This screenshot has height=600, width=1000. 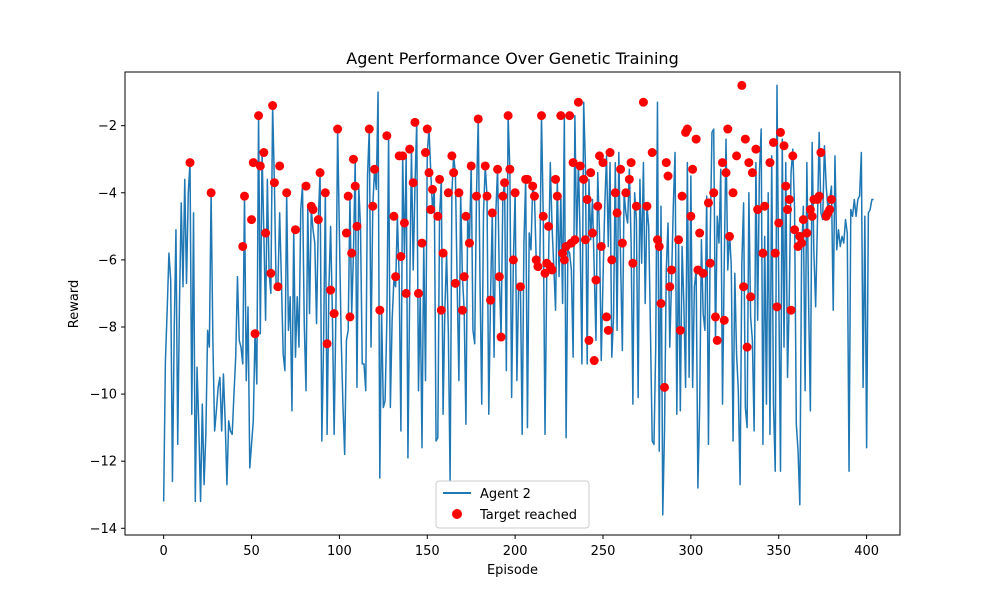 What do you see at coordinates (427, 551) in the screenshot?
I see `x-tick-label: 150` at bounding box center [427, 551].